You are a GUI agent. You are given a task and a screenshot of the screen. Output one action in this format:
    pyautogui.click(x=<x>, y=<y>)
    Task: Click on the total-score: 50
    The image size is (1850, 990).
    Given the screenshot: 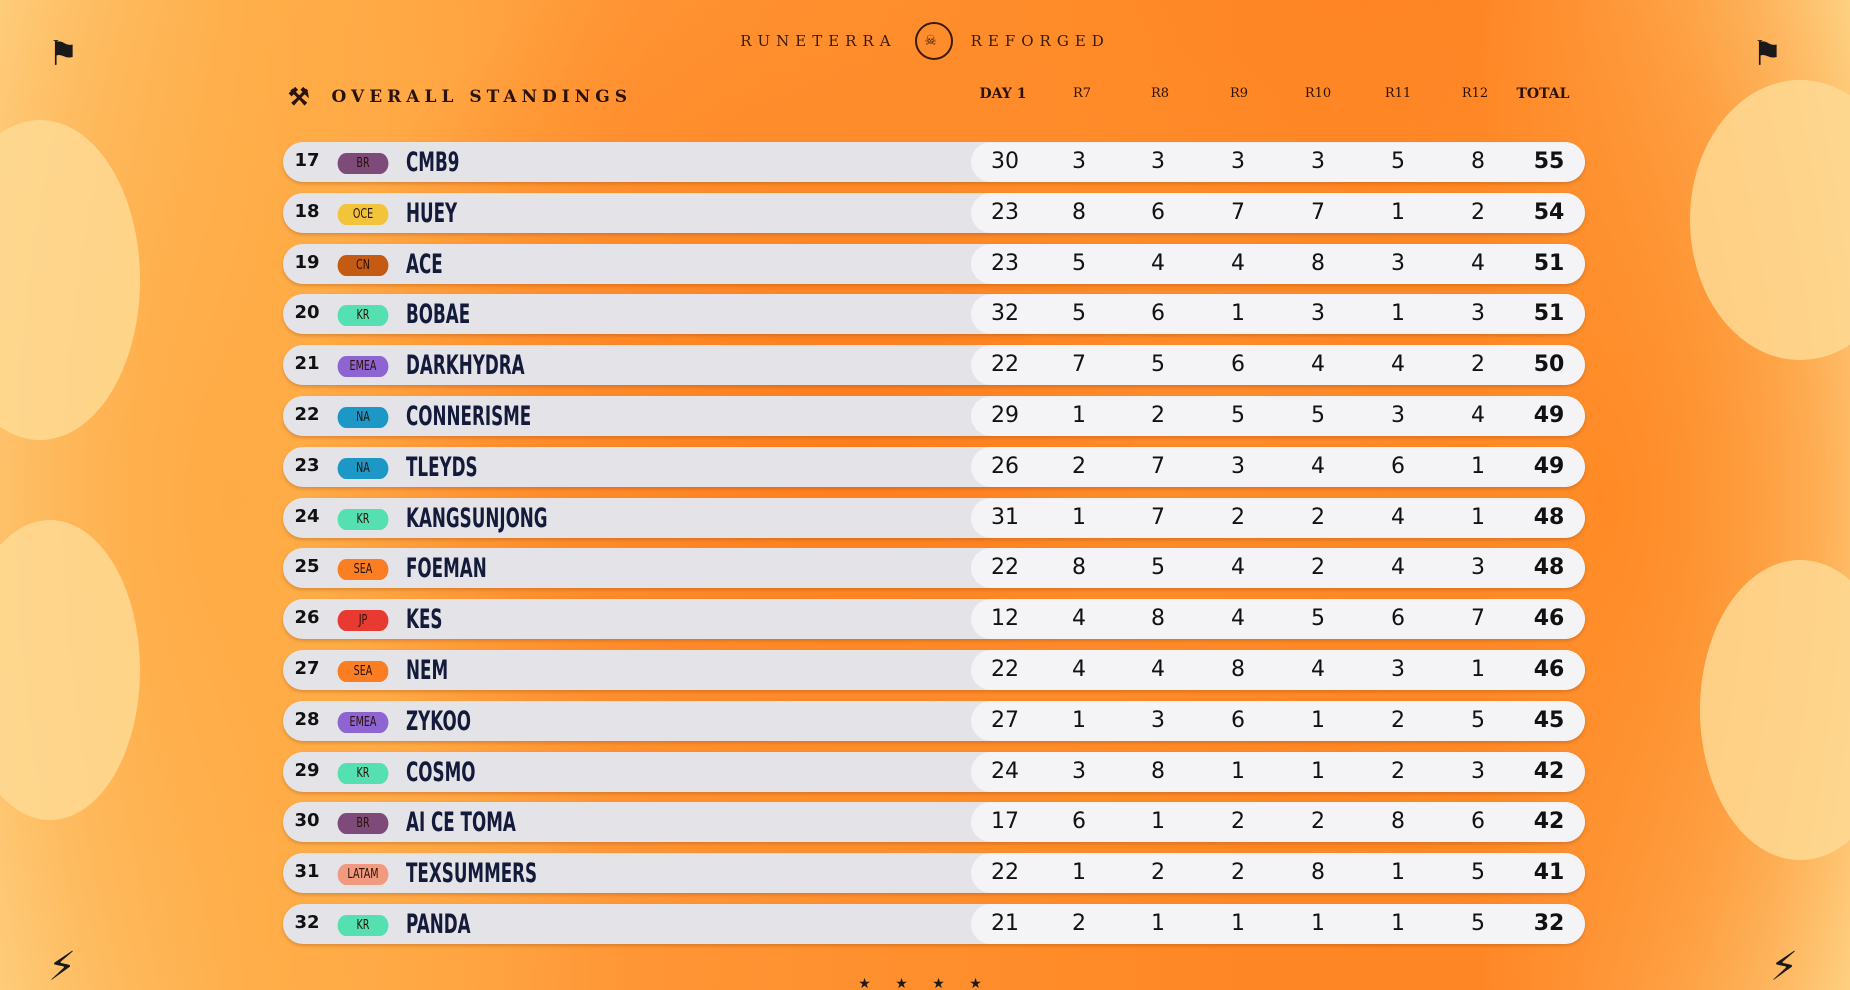 What is the action you would take?
    pyautogui.click(x=1549, y=365)
    